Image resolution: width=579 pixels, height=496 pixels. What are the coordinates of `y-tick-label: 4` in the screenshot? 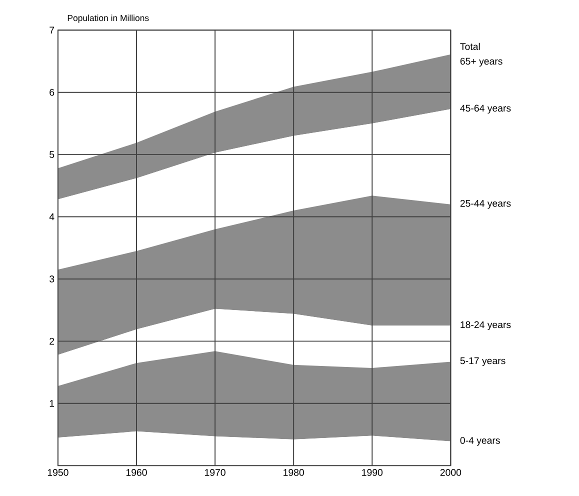 It's located at (51, 217).